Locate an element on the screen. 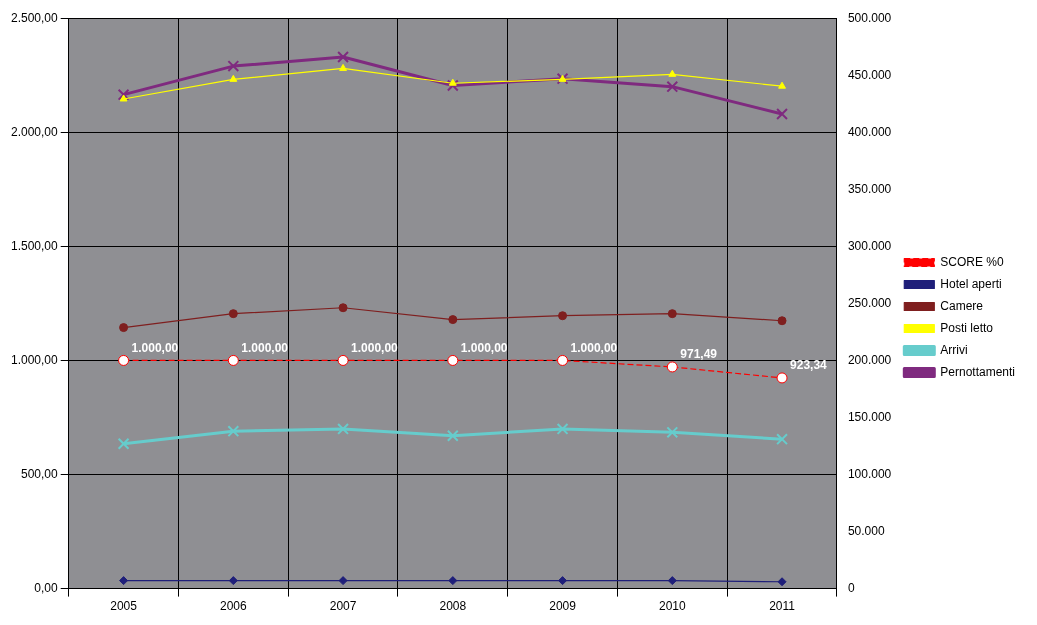  legend-label: Arrivi is located at coordinates (954, 349).